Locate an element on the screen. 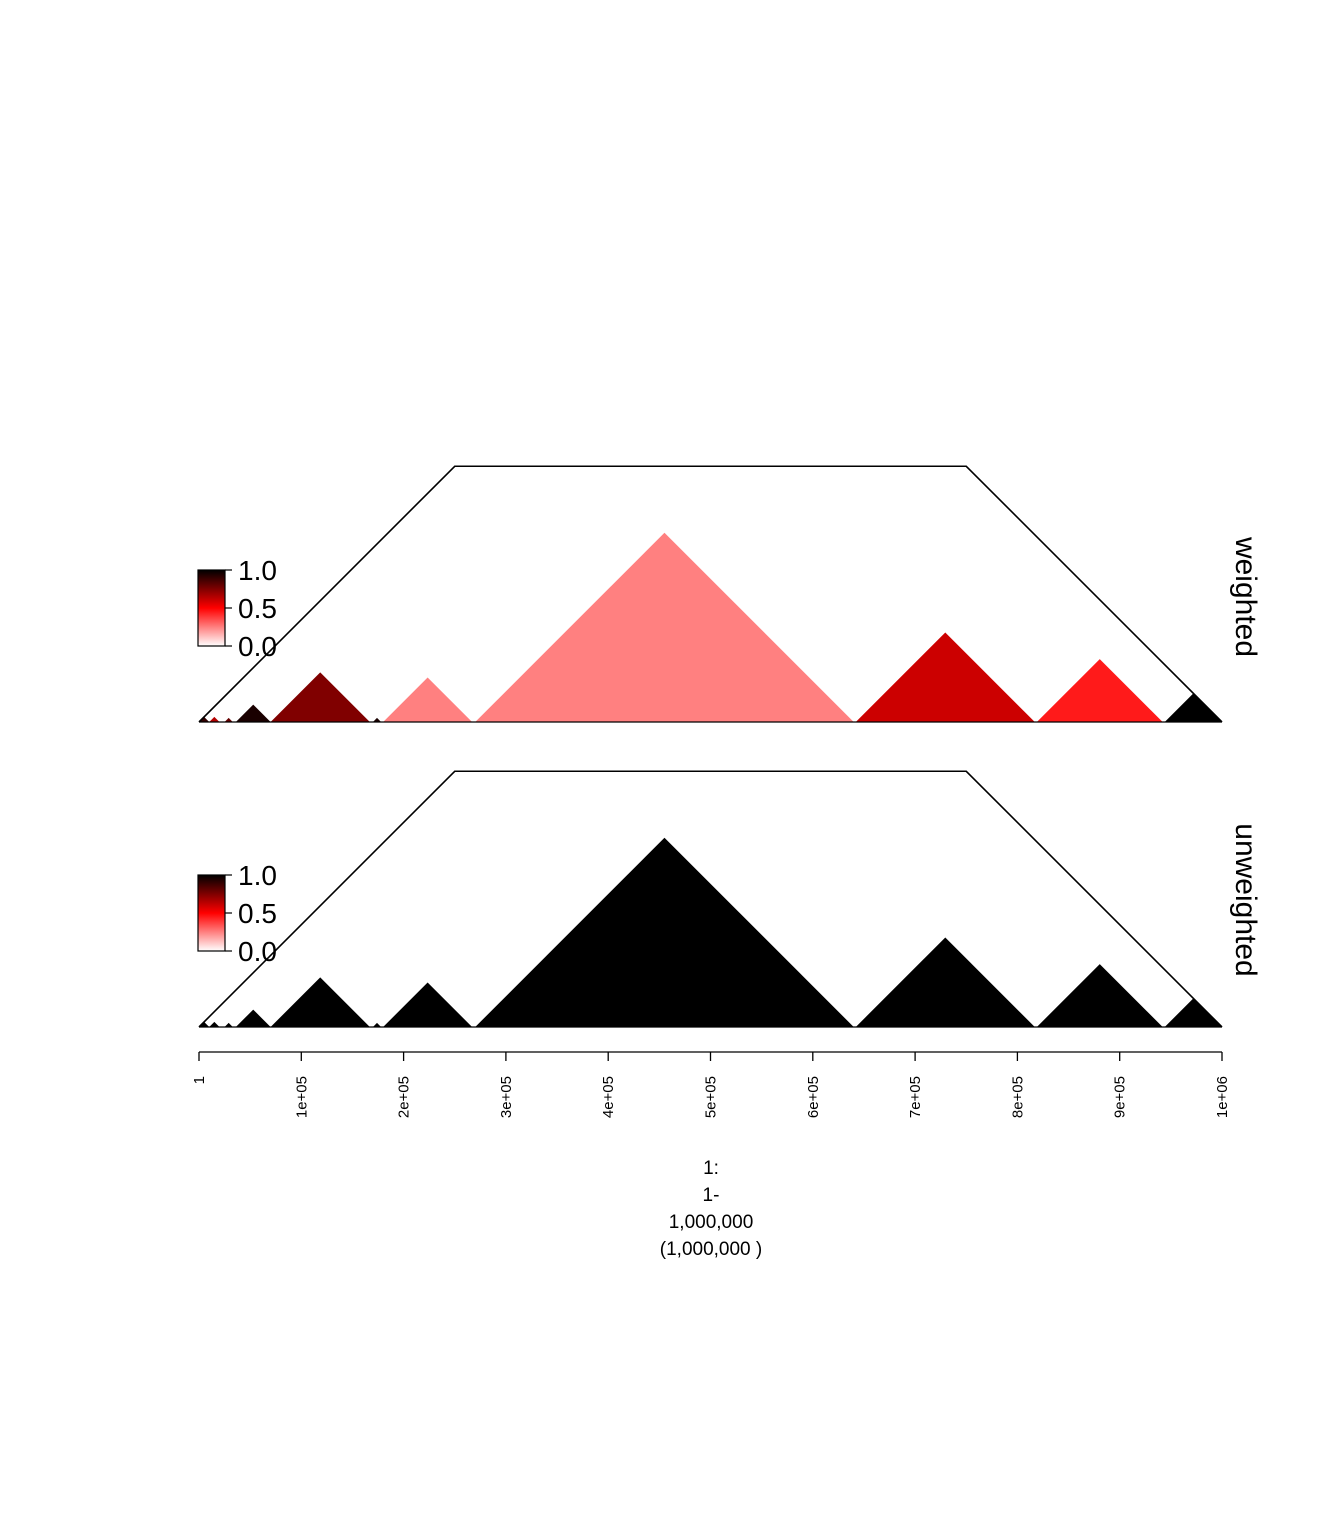 The width and height of the screenshot is (1344, 1536). x-tick-label: 8e+05 is located at coordinates (1017, 1097).